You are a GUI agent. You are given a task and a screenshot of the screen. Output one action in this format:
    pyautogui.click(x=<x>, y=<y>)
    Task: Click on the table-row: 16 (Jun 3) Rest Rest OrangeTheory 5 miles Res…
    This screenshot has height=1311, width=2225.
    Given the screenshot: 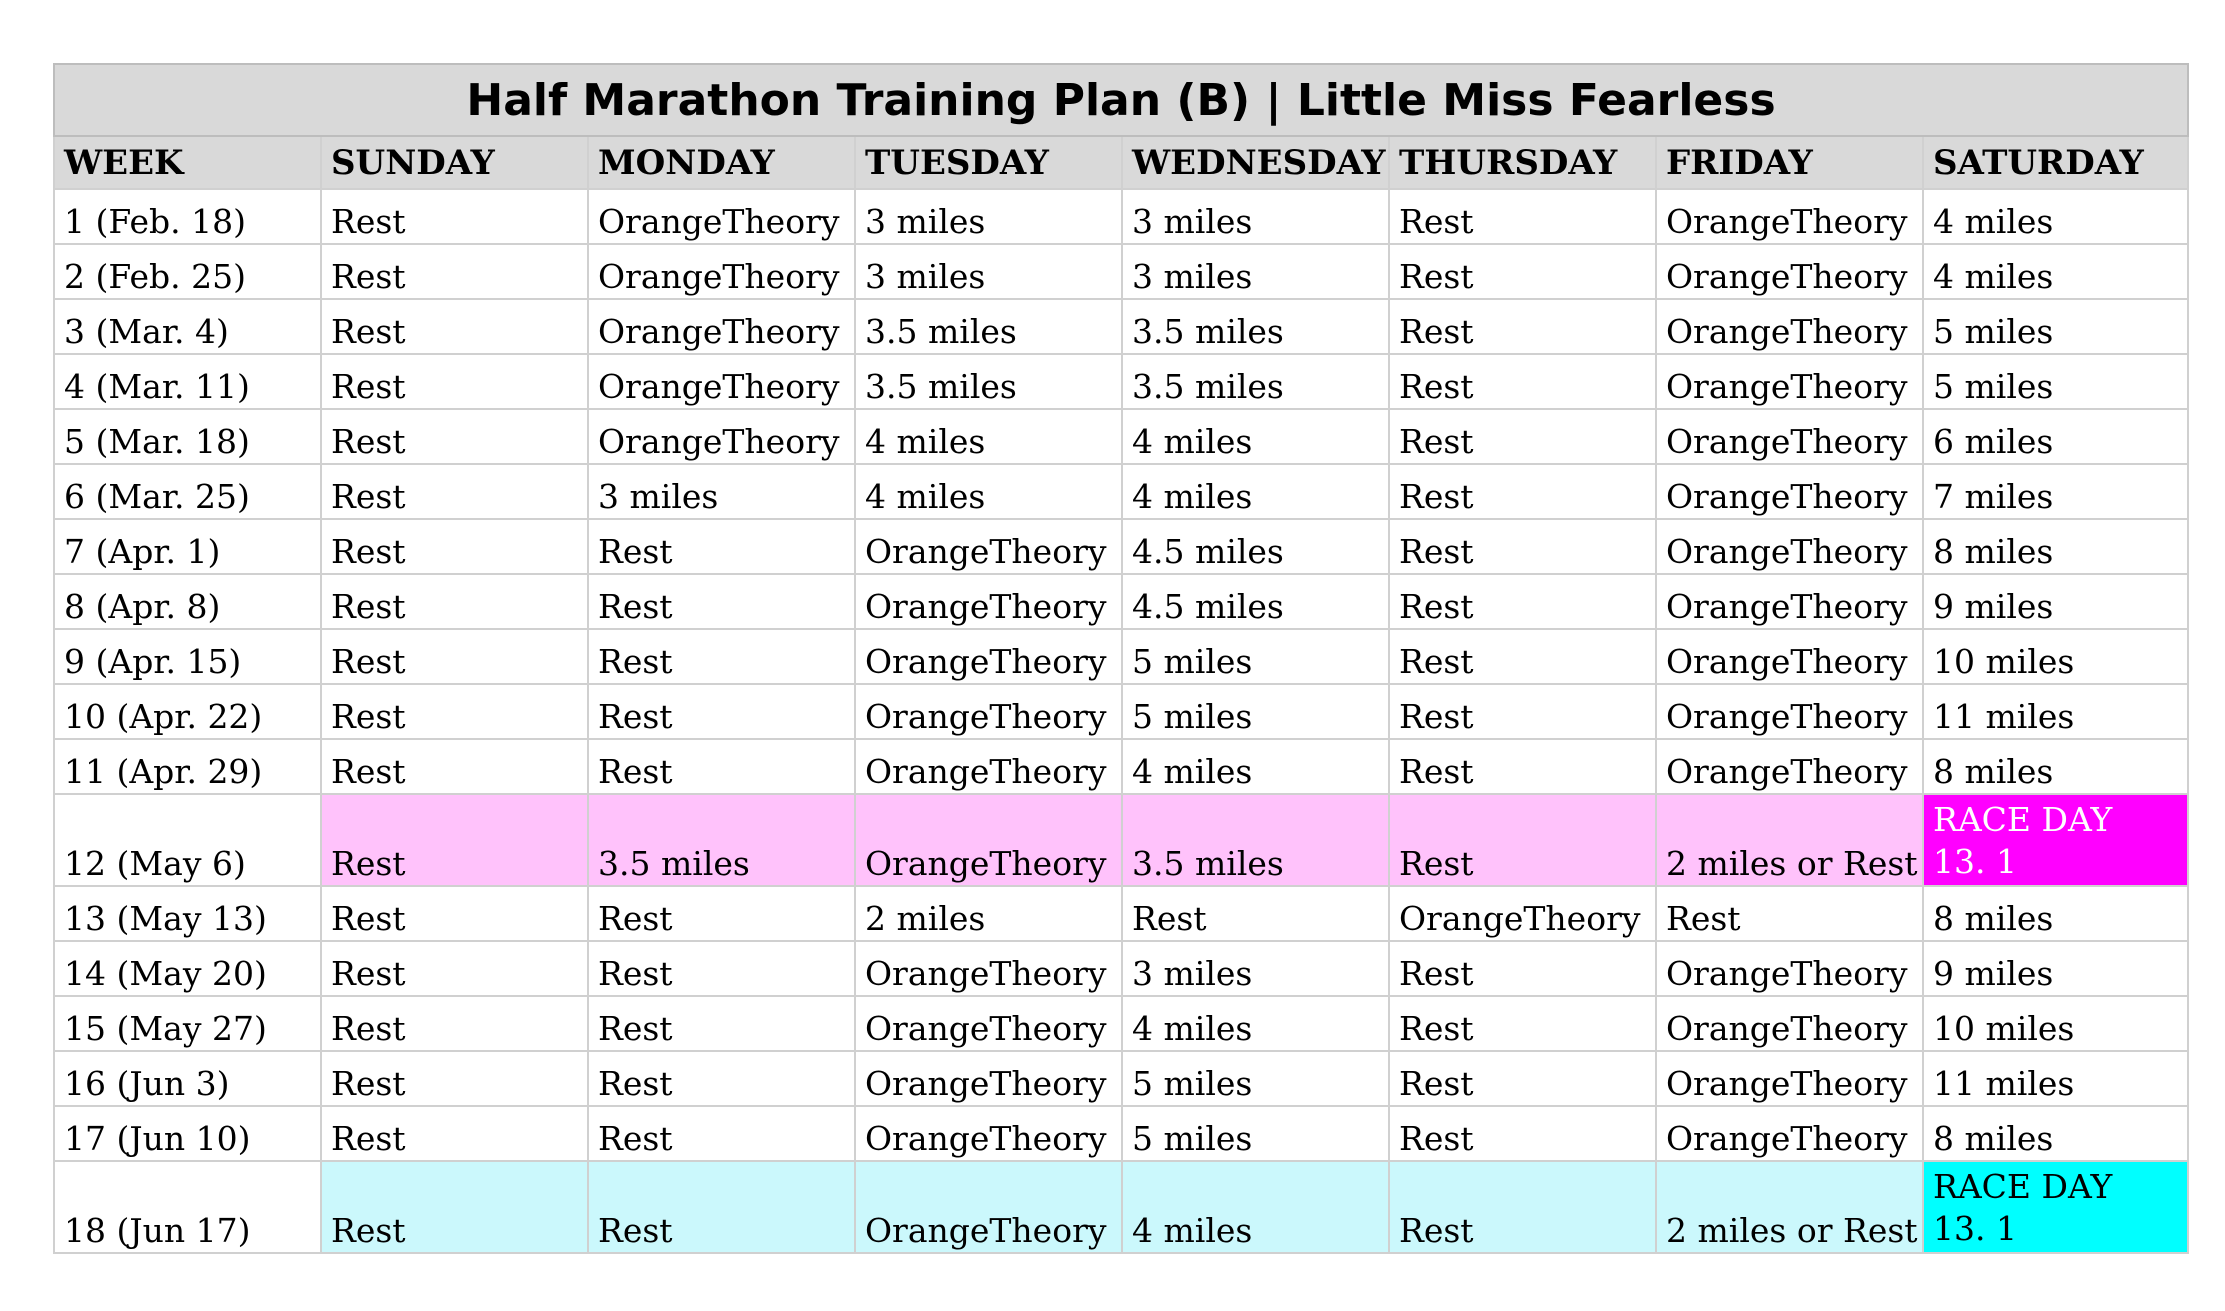 What is the action you would take?
    pyautogui.click(x=1121, y=1078)
    